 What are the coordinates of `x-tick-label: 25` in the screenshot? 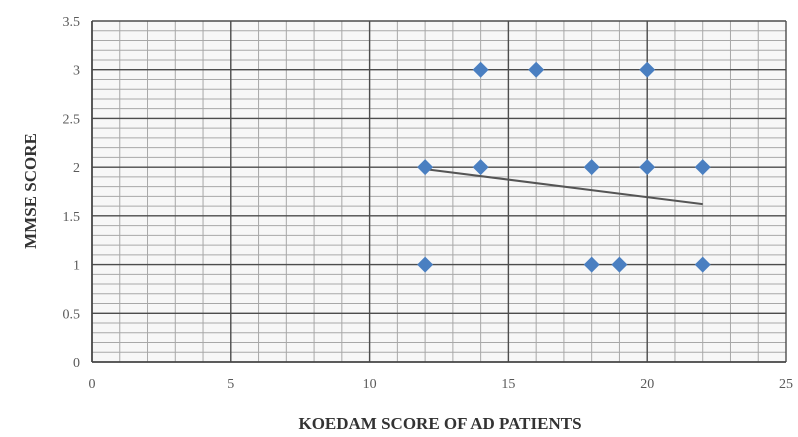 It's located at (786, 384).